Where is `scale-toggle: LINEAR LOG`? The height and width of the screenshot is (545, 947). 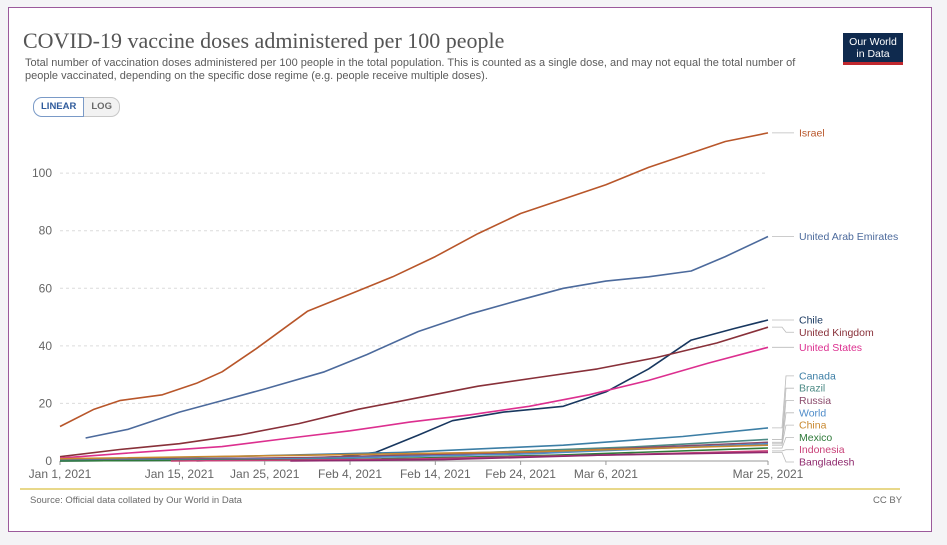 scale-toggle: LINEAR LOG is located at coordinates (76, 107).